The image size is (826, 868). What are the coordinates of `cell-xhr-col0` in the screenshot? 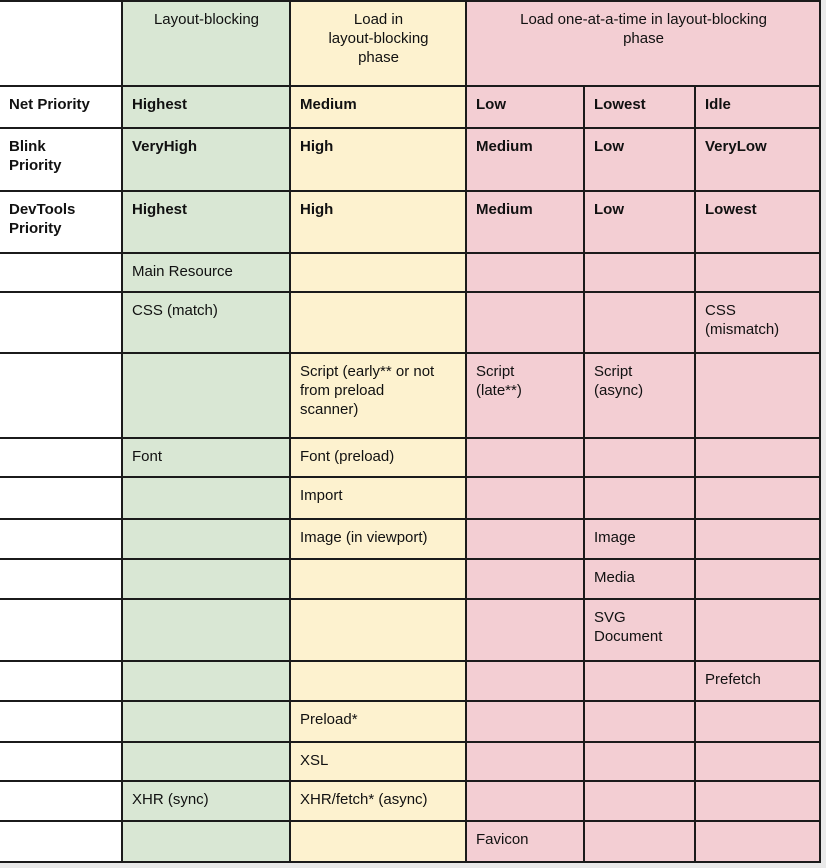 It's located at (61, 801).